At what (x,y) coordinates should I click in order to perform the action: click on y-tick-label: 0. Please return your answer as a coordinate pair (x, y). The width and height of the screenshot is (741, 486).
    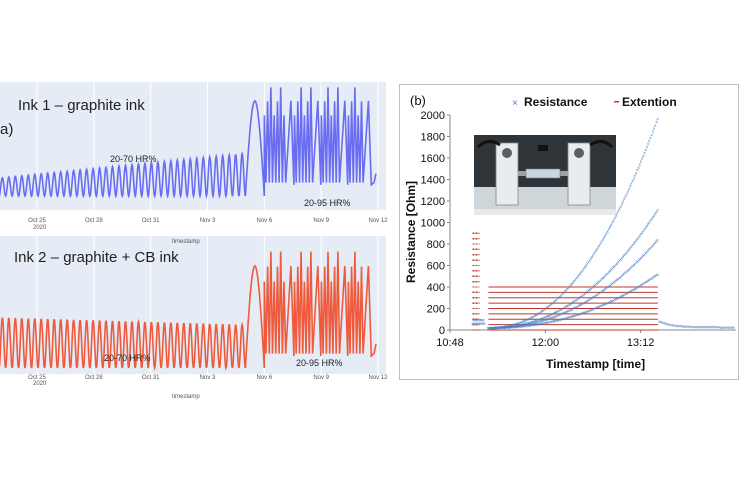
    Looking at the image, I should click on (442, 331).